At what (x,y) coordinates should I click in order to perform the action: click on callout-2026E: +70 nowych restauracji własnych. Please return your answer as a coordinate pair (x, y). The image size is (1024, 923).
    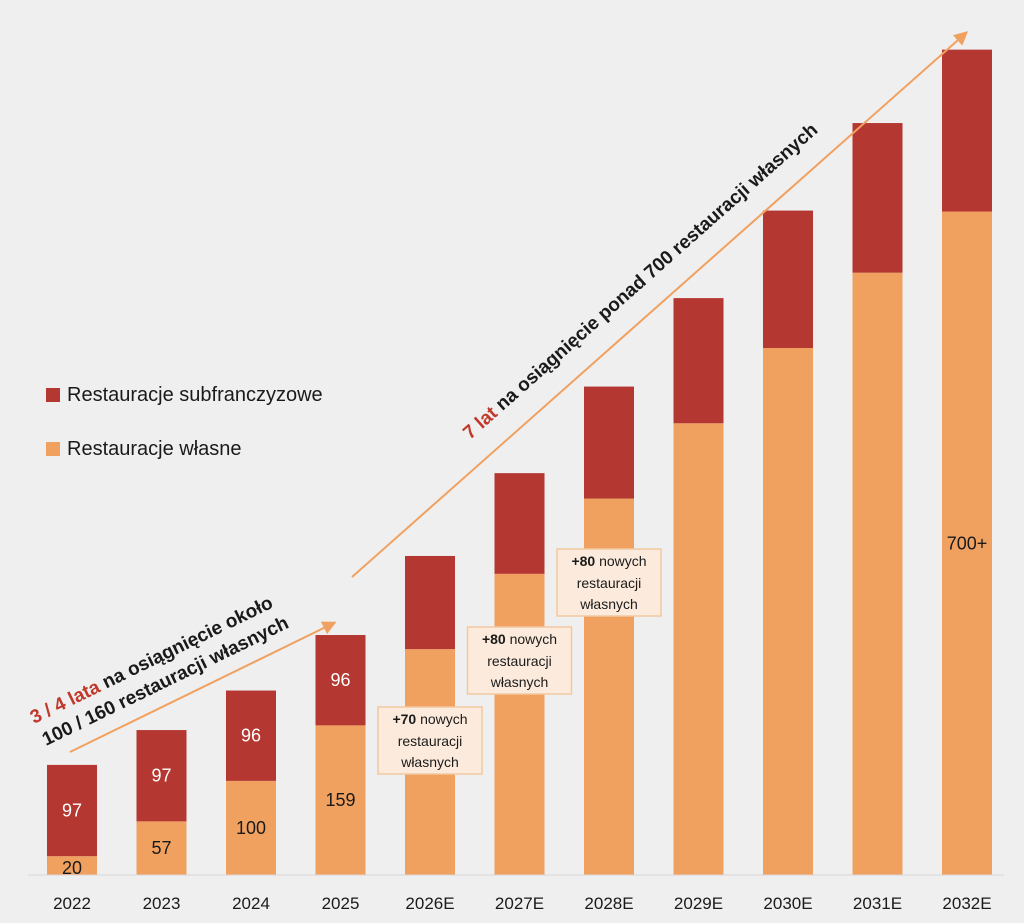
    Looking at the image, I should click on (430, 740).